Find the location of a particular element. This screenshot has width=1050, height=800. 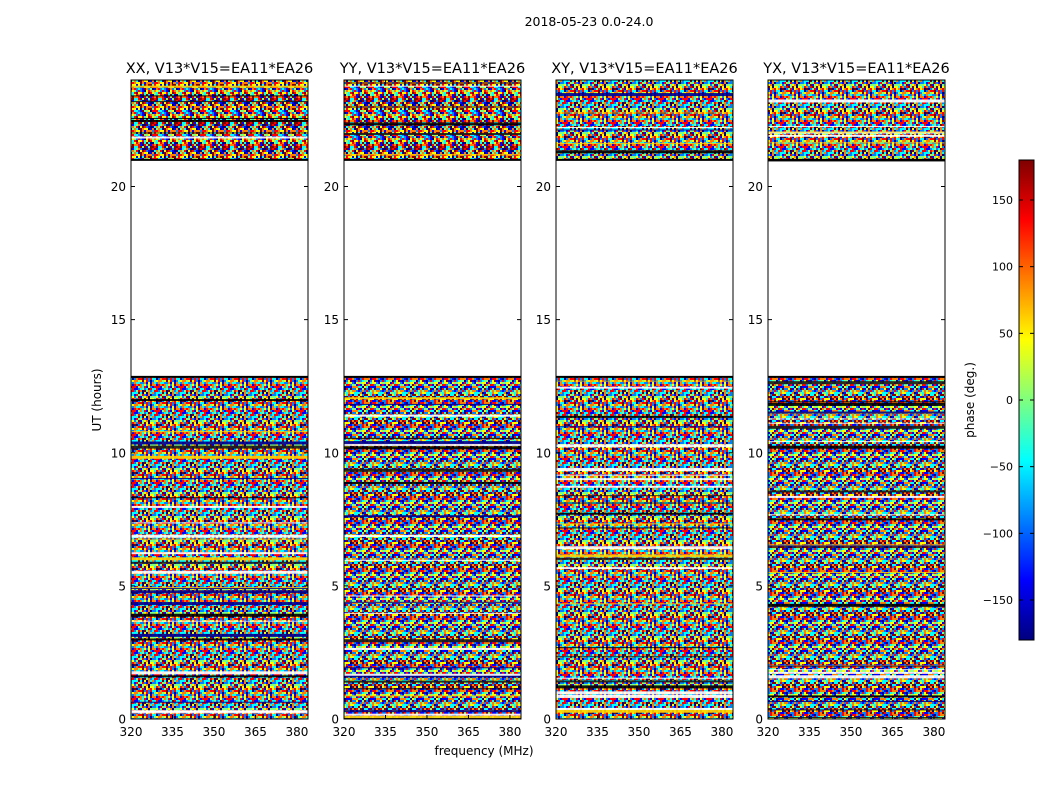

panel-frame is located at coordinates (219, 399).